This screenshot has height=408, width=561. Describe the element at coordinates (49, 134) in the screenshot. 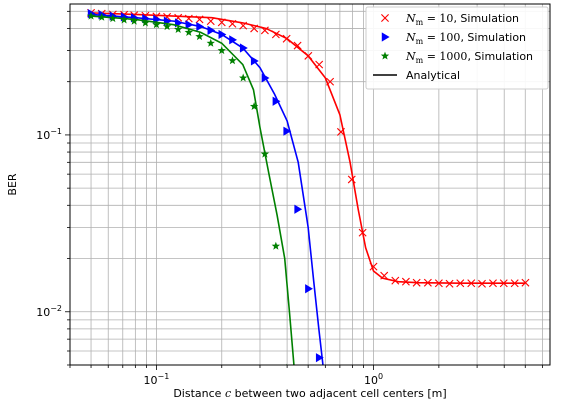

I see `y-tick-label: 10⁻¹` at that location.